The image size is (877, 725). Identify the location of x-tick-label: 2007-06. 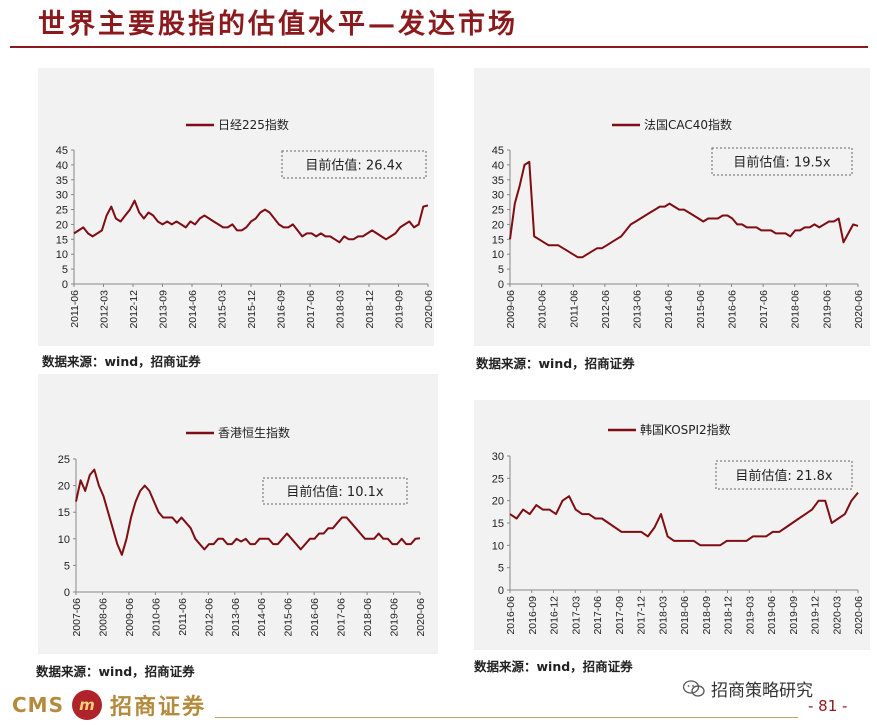
(77, 617).